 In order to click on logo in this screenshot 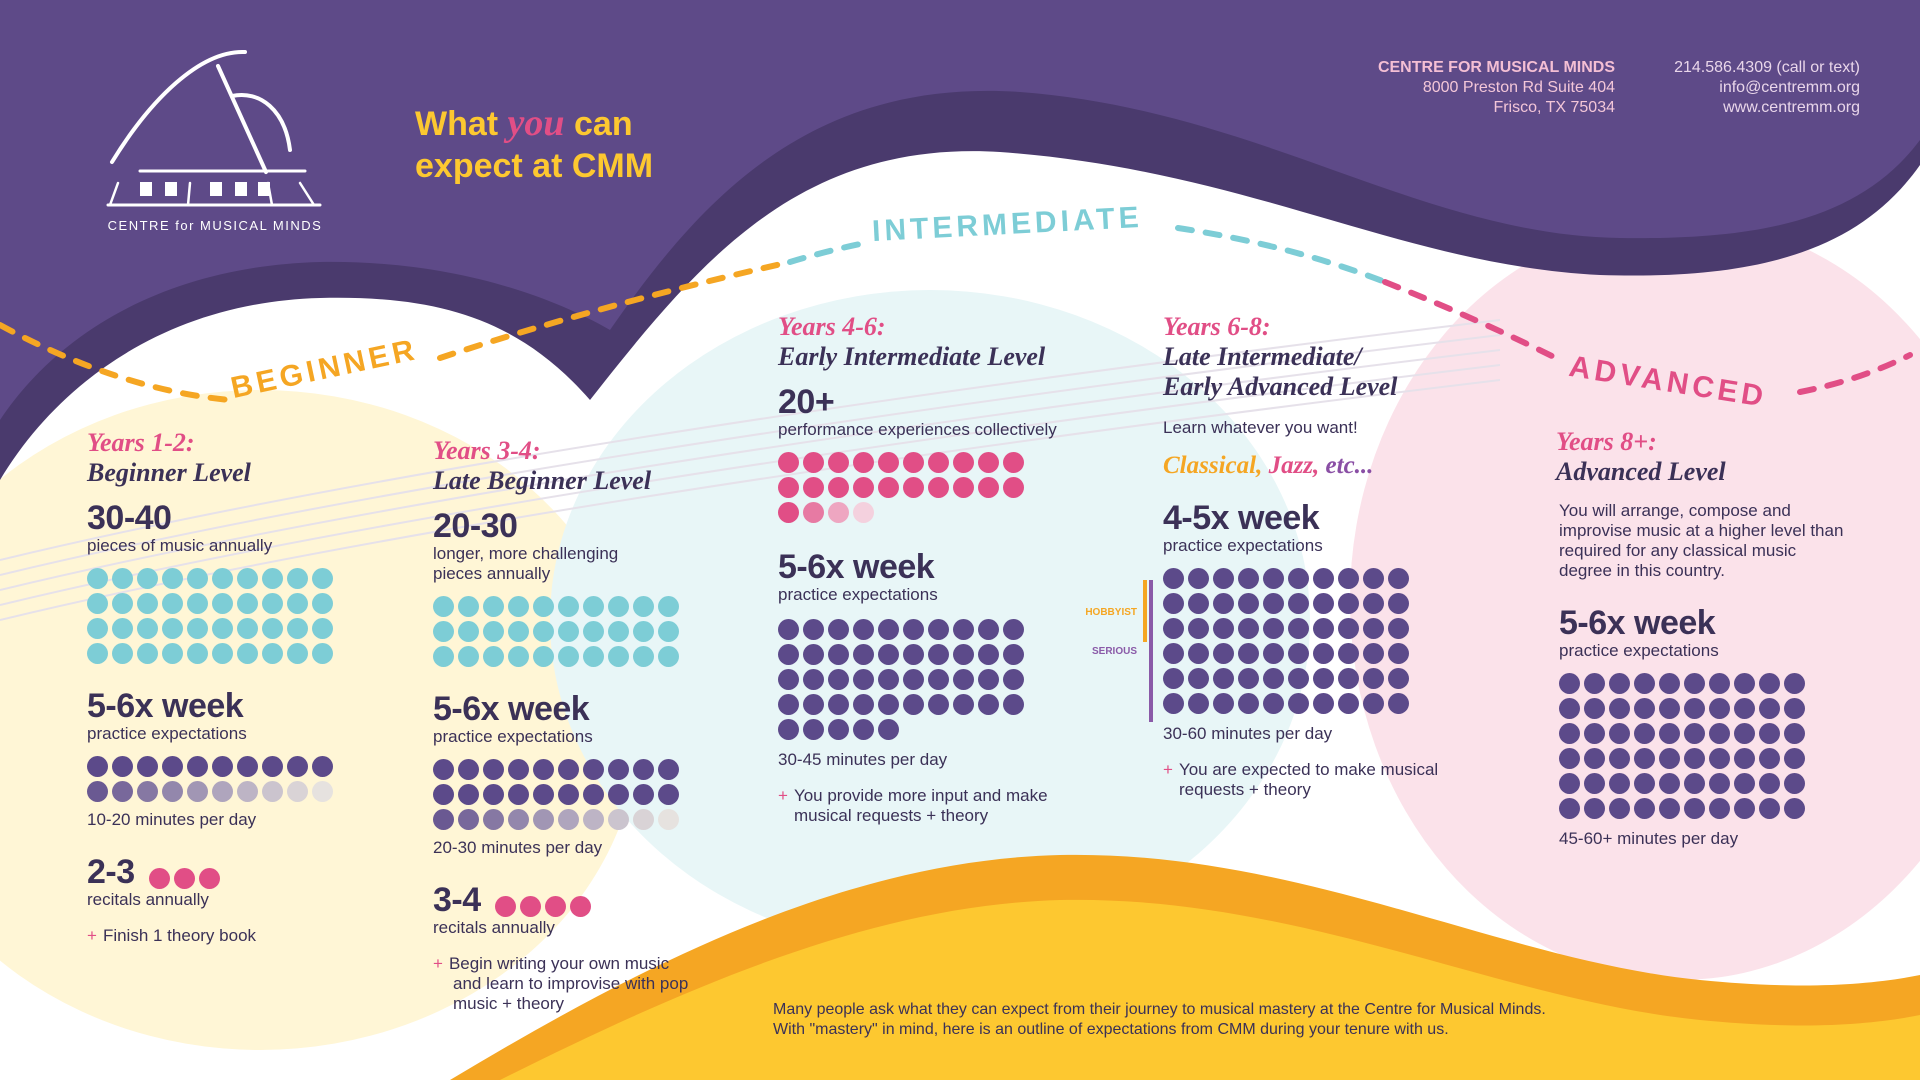, I will do `click(214, 128)`.